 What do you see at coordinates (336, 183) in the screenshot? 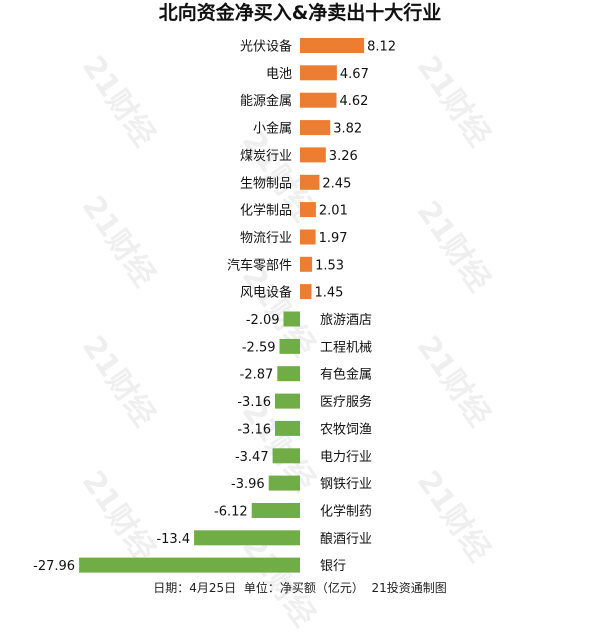
I see `value-label: 2.45` at bounding box center [336, 183].